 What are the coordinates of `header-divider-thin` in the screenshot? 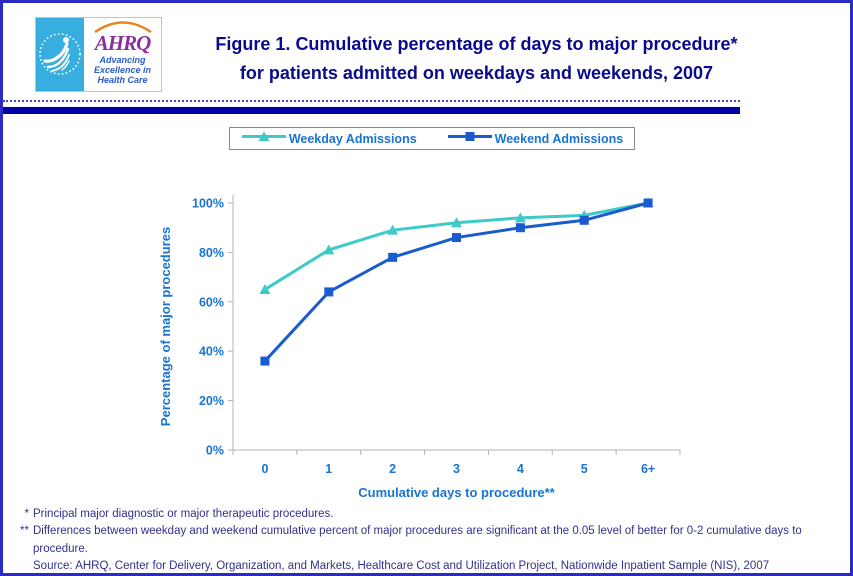 It's located at (371, 101).